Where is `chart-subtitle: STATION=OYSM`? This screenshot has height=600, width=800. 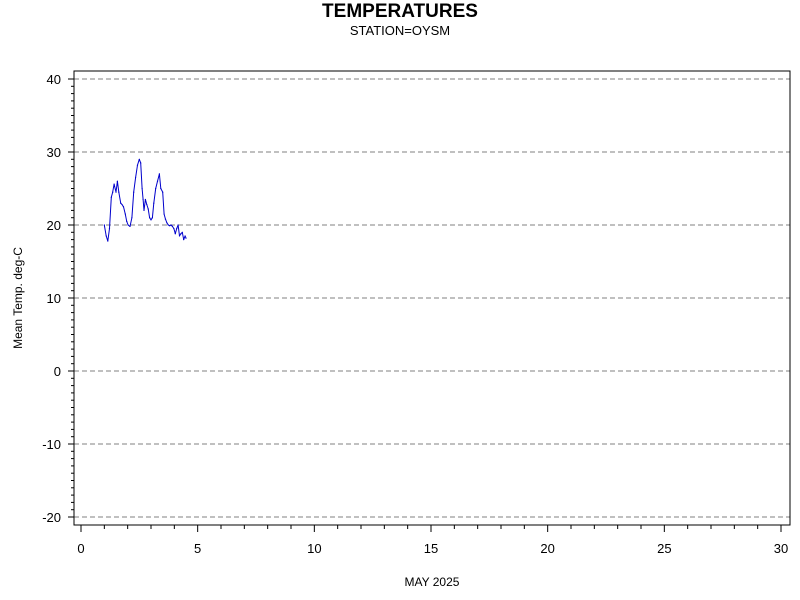 chart-subtitle: STATION=OYSM is located at coordinates (400, 30).